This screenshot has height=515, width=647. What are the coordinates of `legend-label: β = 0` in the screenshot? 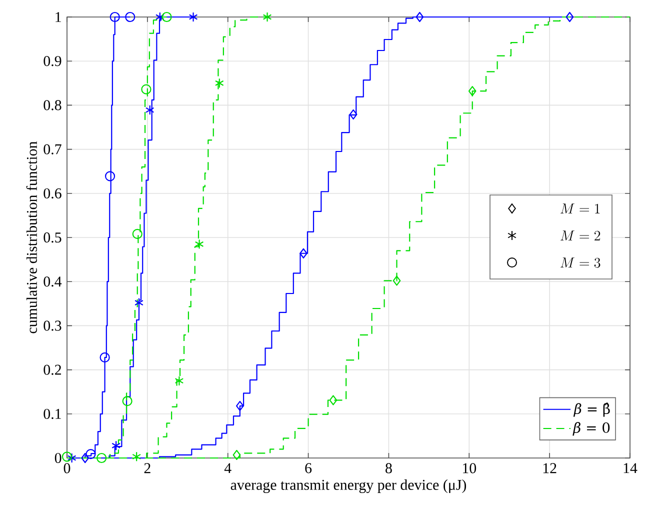 It's located at (591, 429).